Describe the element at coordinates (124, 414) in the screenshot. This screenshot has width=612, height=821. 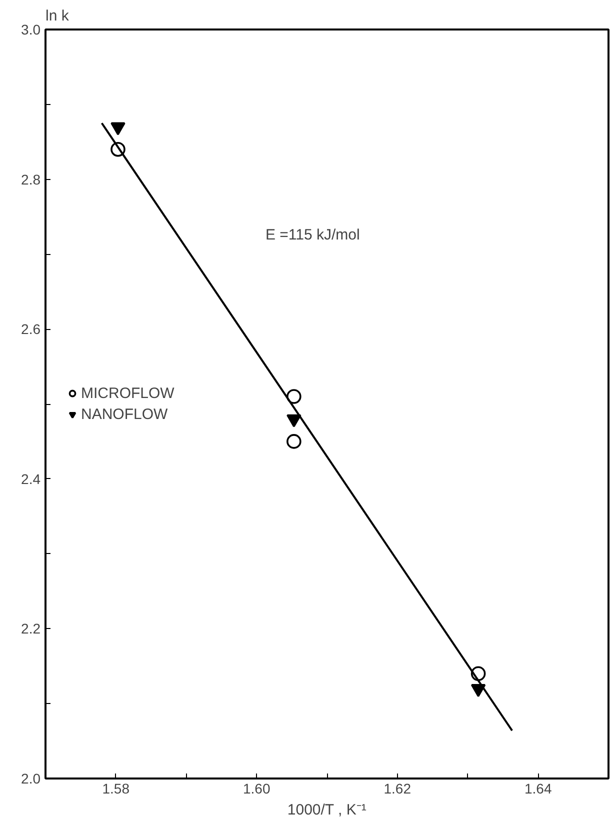
I see `legend-label: NANOFLOW` at that location.